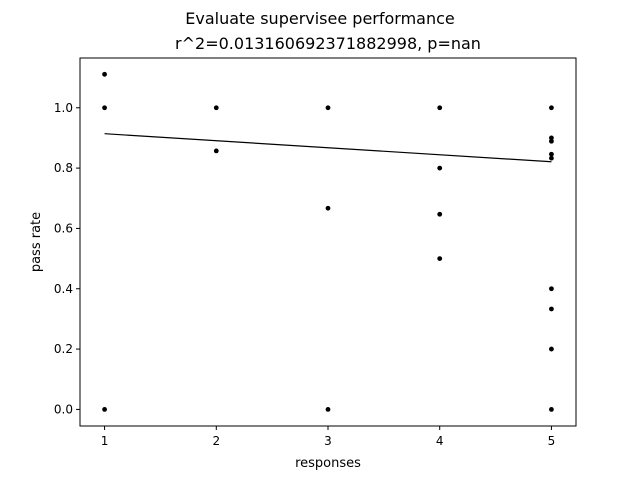 Image resolution: width=640 pixels, height=485 pixels. Describe the element at coordinates (328, 43) in the screenshot. I see `chart-title: r^2=0.013160692371882998, p=nan` at that location.